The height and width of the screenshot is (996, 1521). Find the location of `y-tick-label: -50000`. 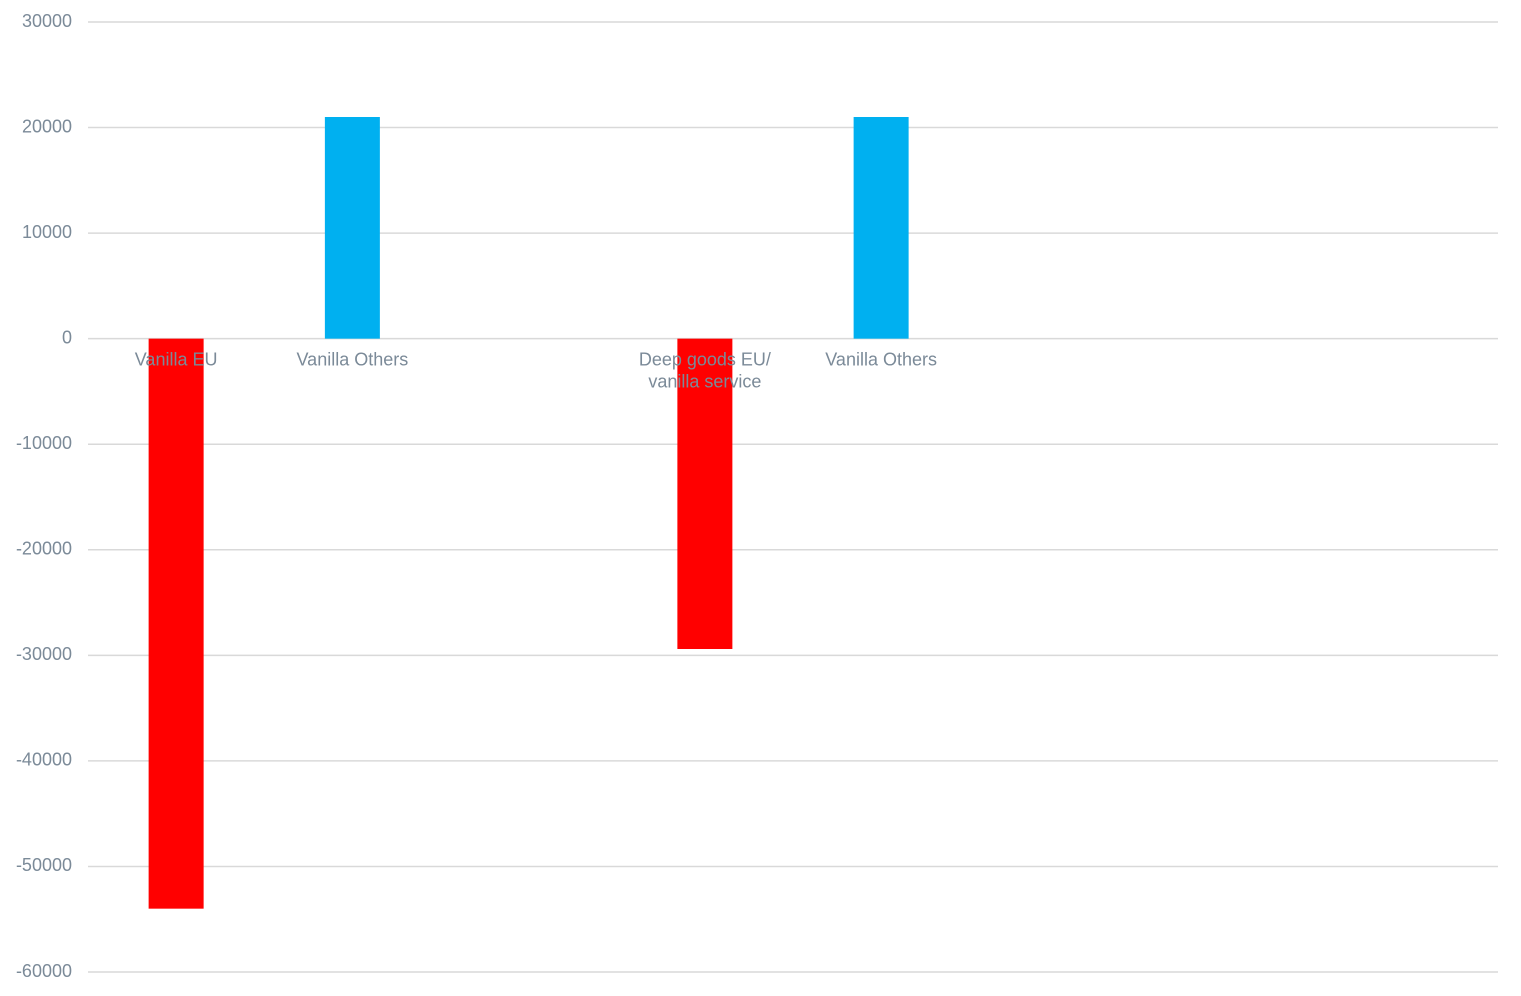

y-tick-label: -50000 is located at coordinates (44, 865).